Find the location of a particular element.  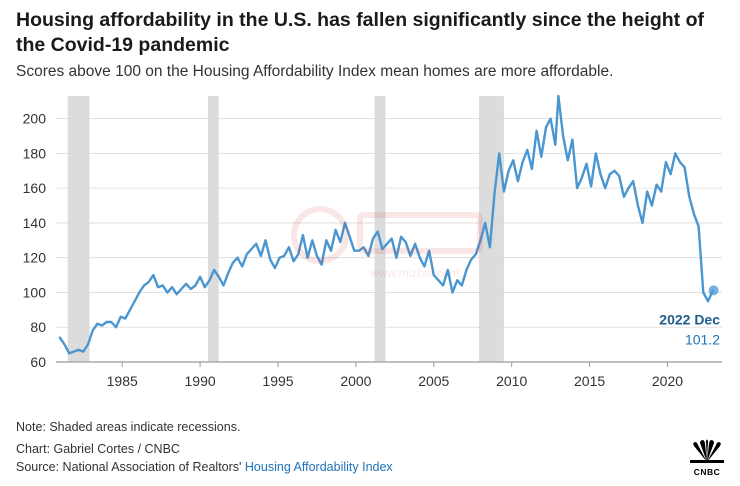

annotation-value: 101.2 is located at coordinates (702, 339).